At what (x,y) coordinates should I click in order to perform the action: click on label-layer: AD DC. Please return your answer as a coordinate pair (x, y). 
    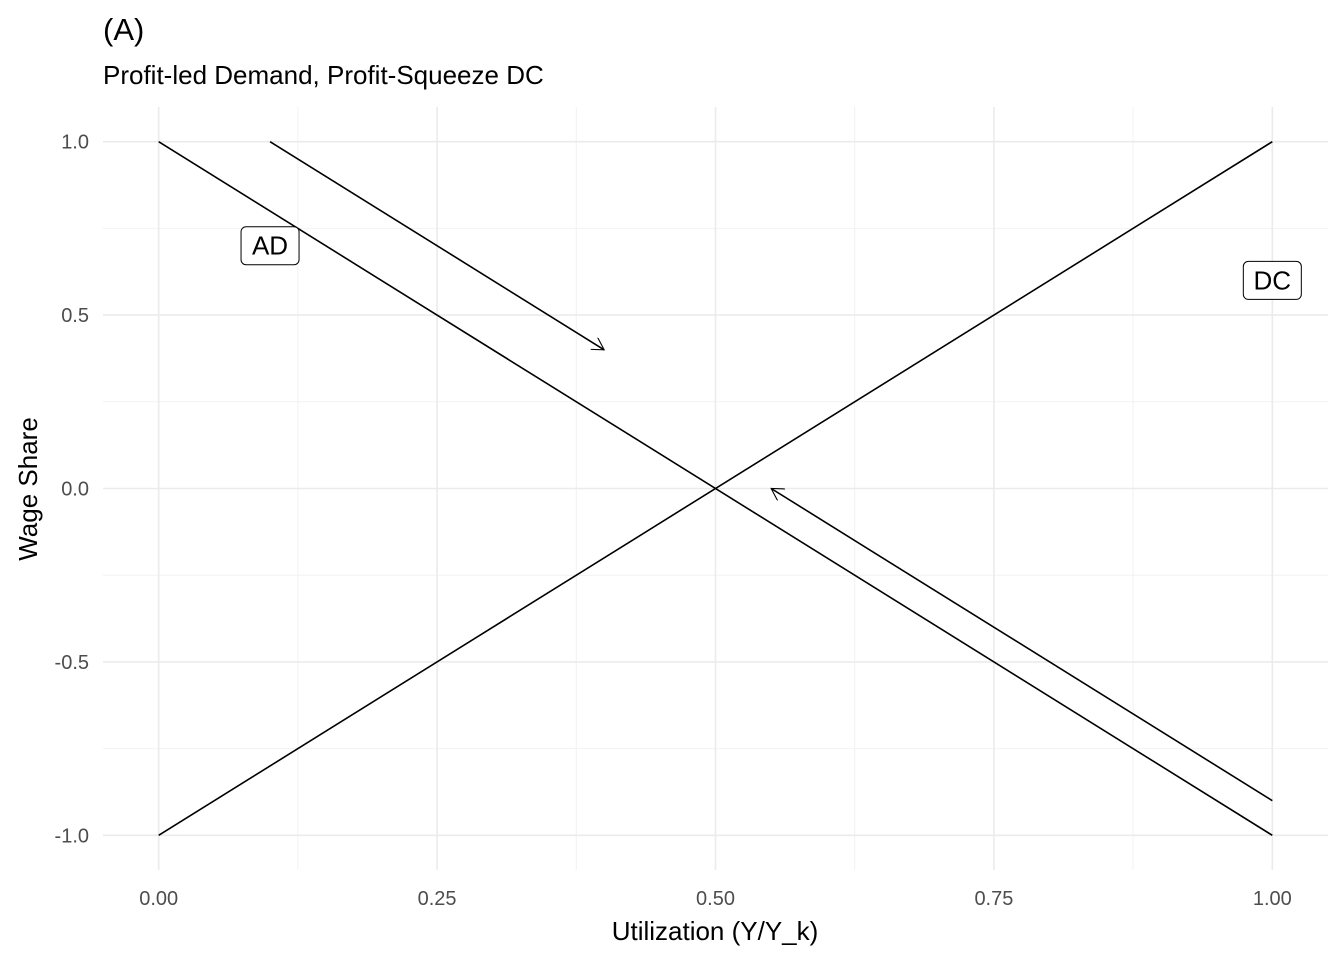
    Looking at the image, I should click on (771, 263).